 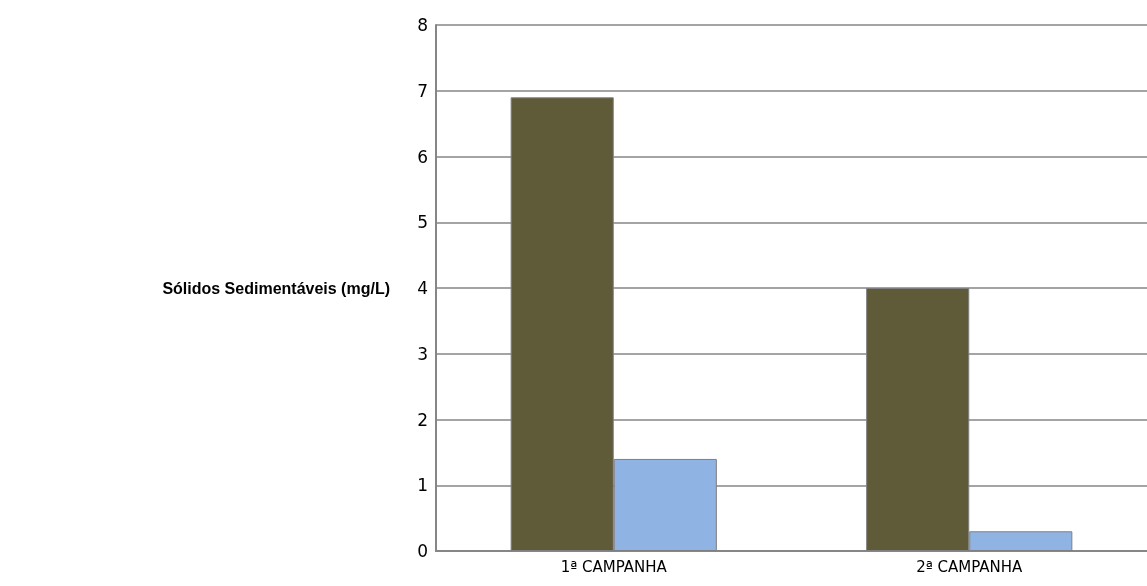 What do you see at coordinates (422, 90) in the screenshot?
I see `y-tick-label: 7` at bounding box center [422, 90].